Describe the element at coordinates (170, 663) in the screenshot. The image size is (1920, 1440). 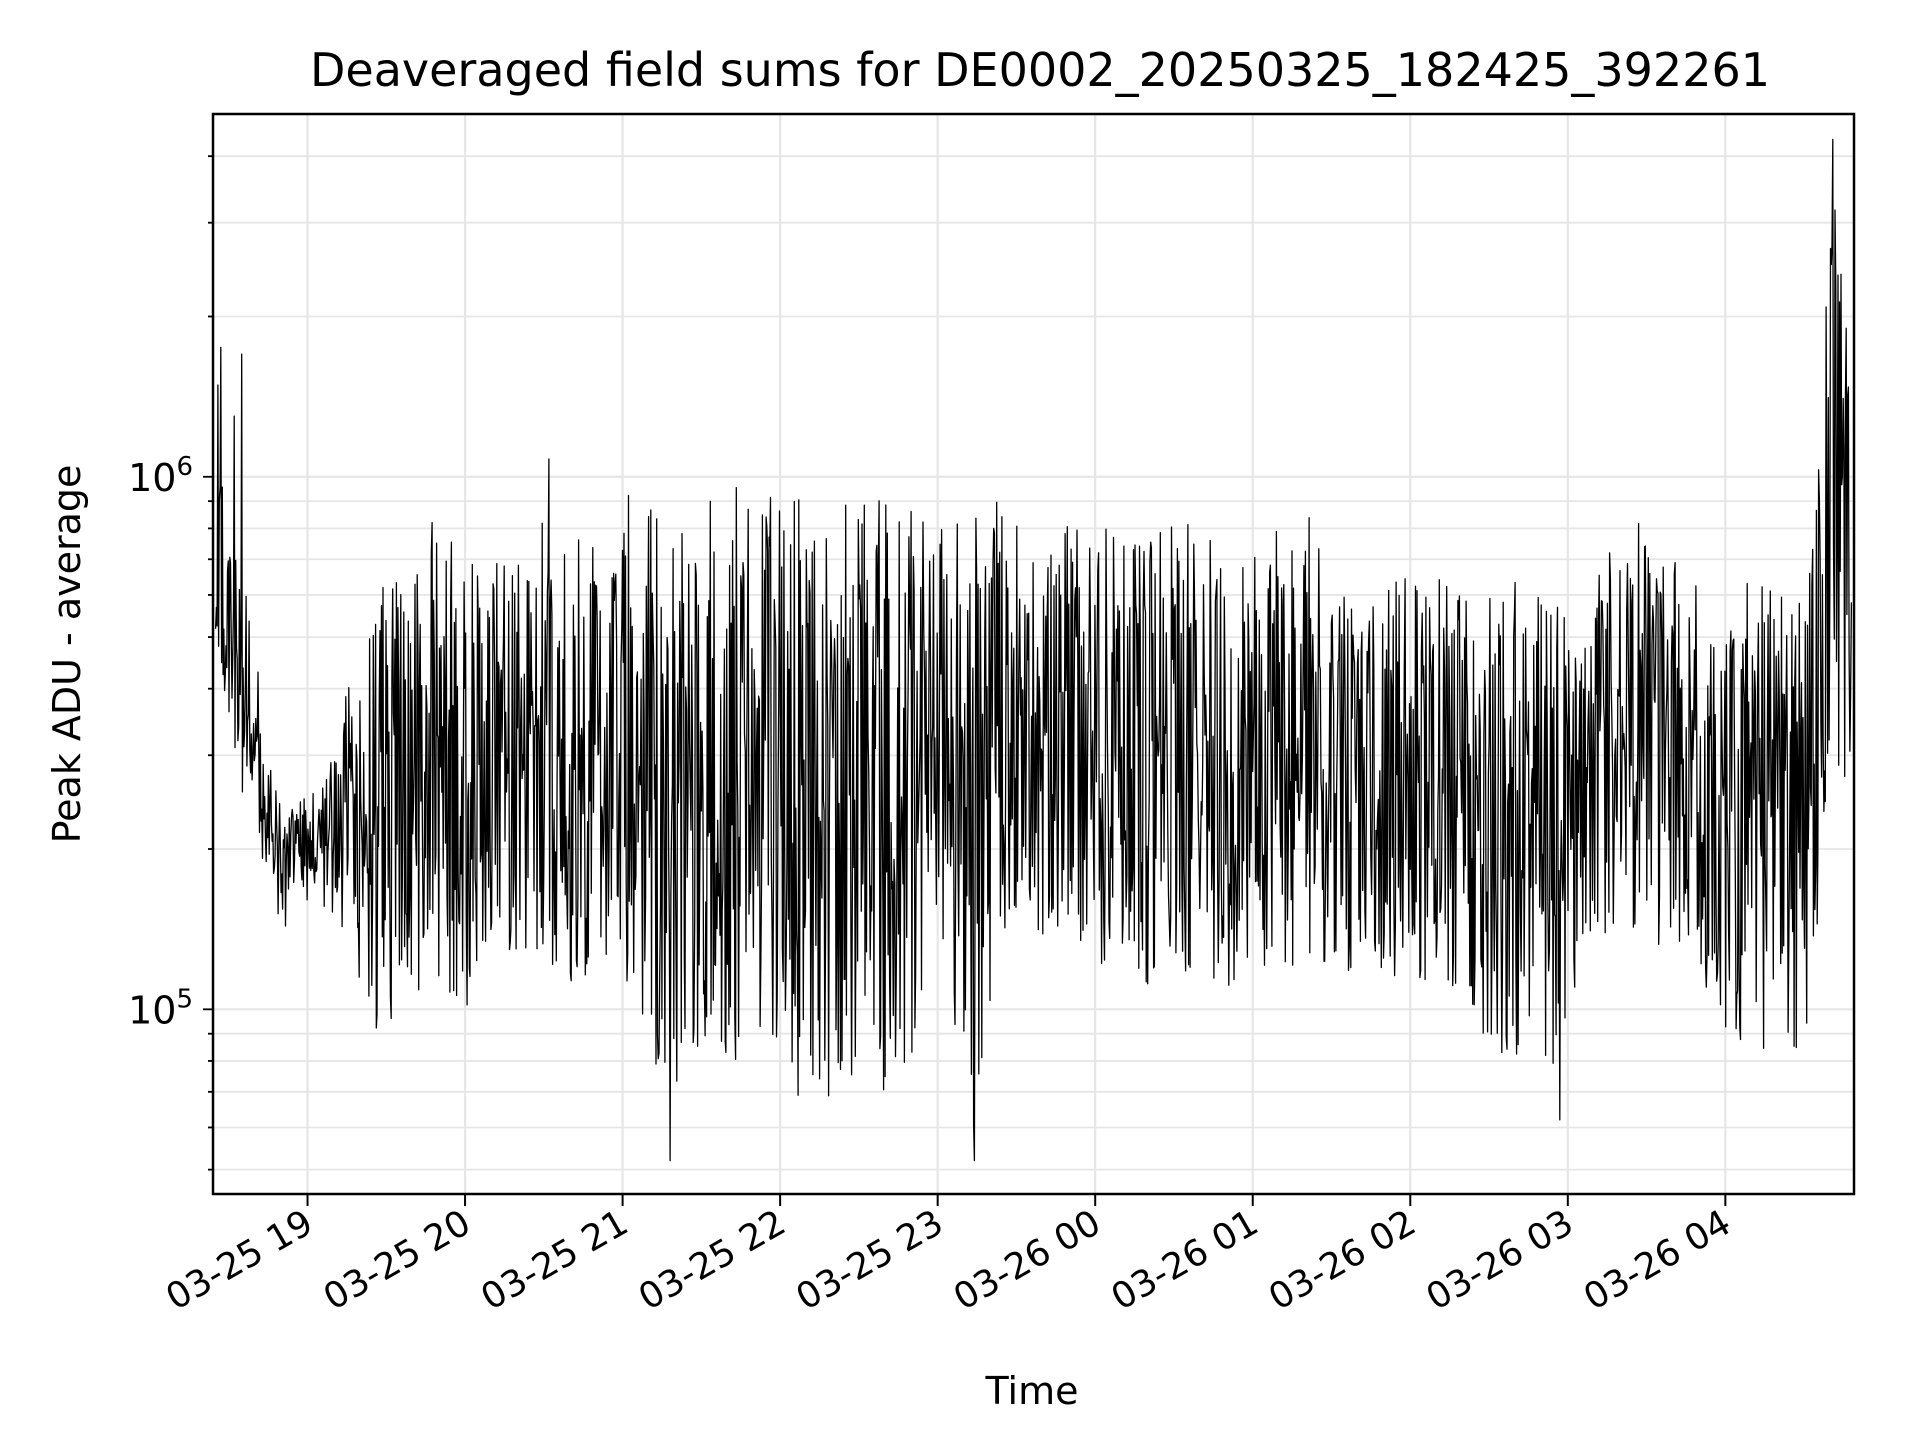
I see `y-axis-ticks: 105 106` at that location.